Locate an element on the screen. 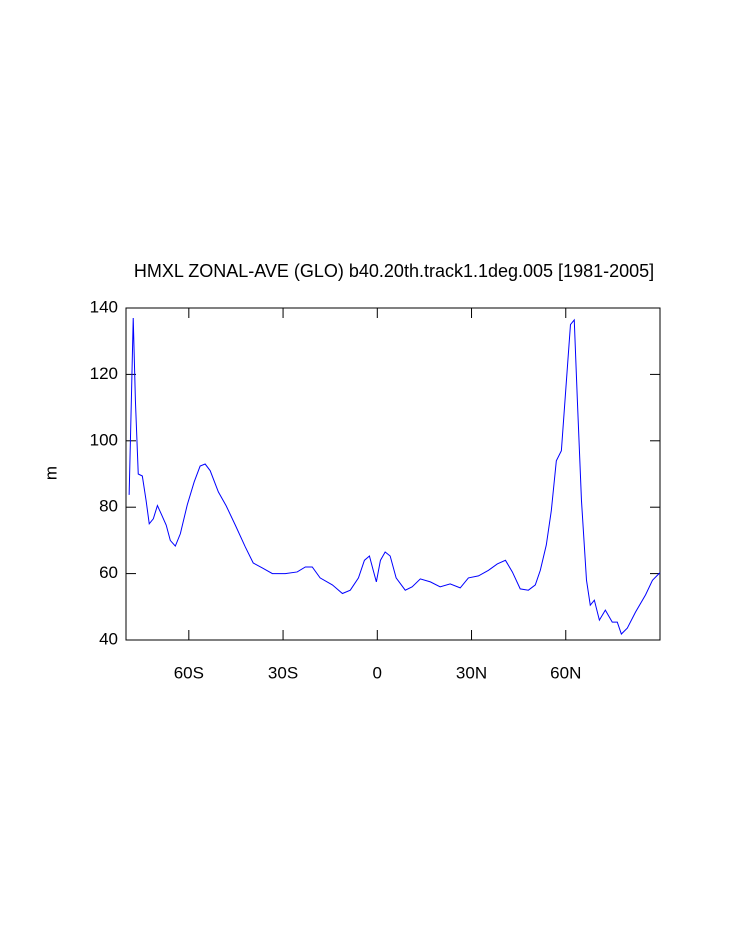  y-axis-label: m is located at coordinates (50, 473).